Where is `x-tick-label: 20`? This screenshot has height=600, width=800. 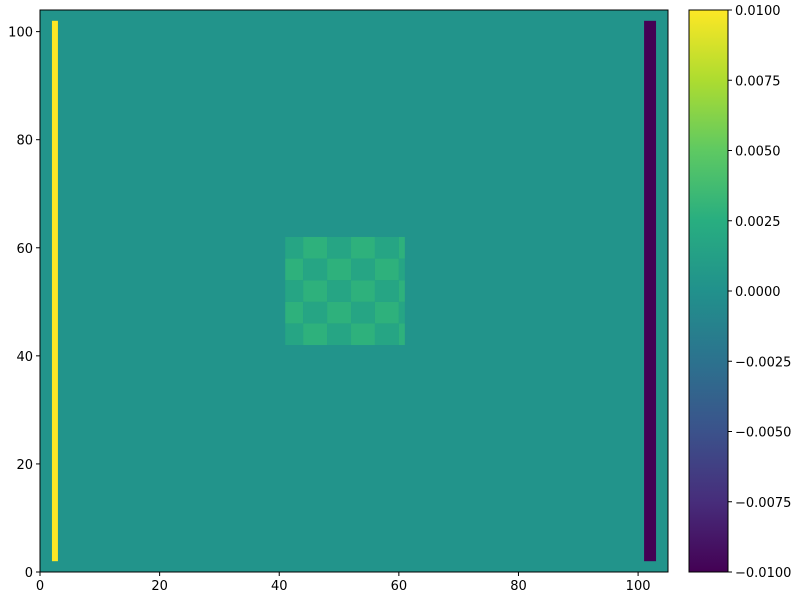 x-tick-label: 20 is located at coordinates (159, 586).